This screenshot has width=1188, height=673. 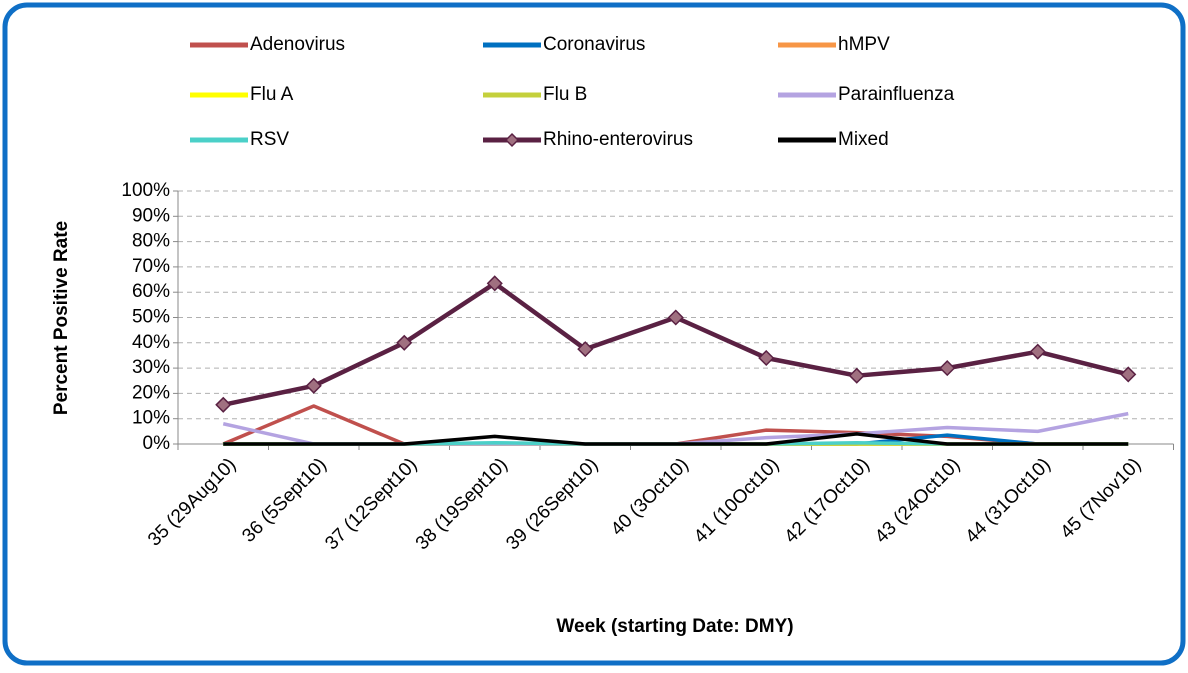 I want to click on y-tick-label: 90%, so click(x=151, y=215).